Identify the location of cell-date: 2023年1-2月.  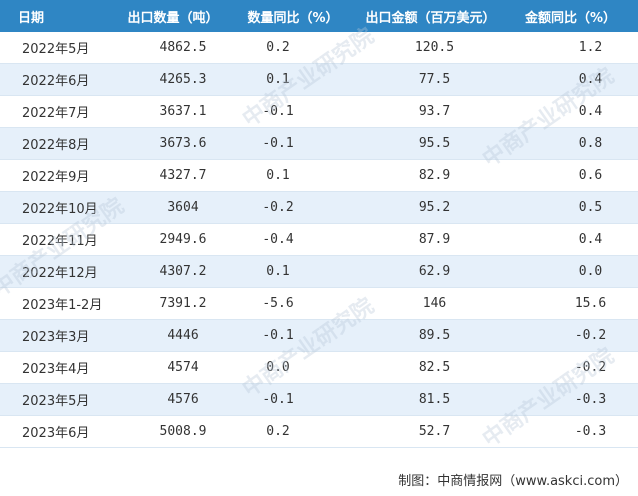
(59, 303).